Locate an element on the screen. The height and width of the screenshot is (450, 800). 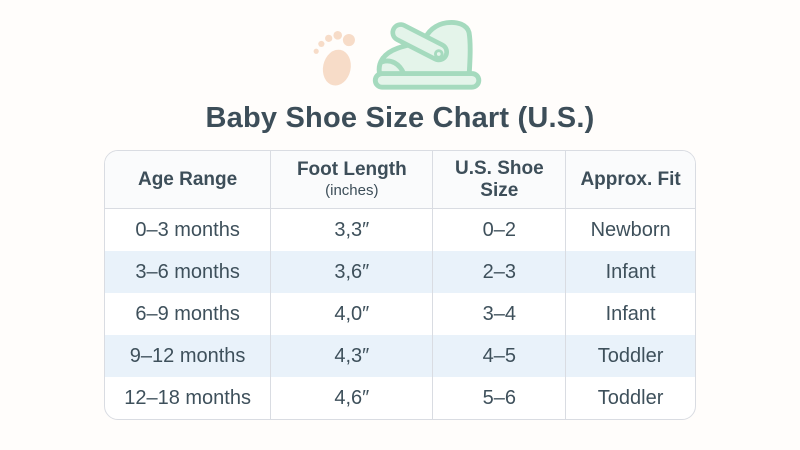
column-header-age-range: Age Range is located at coordinates (187, 179).